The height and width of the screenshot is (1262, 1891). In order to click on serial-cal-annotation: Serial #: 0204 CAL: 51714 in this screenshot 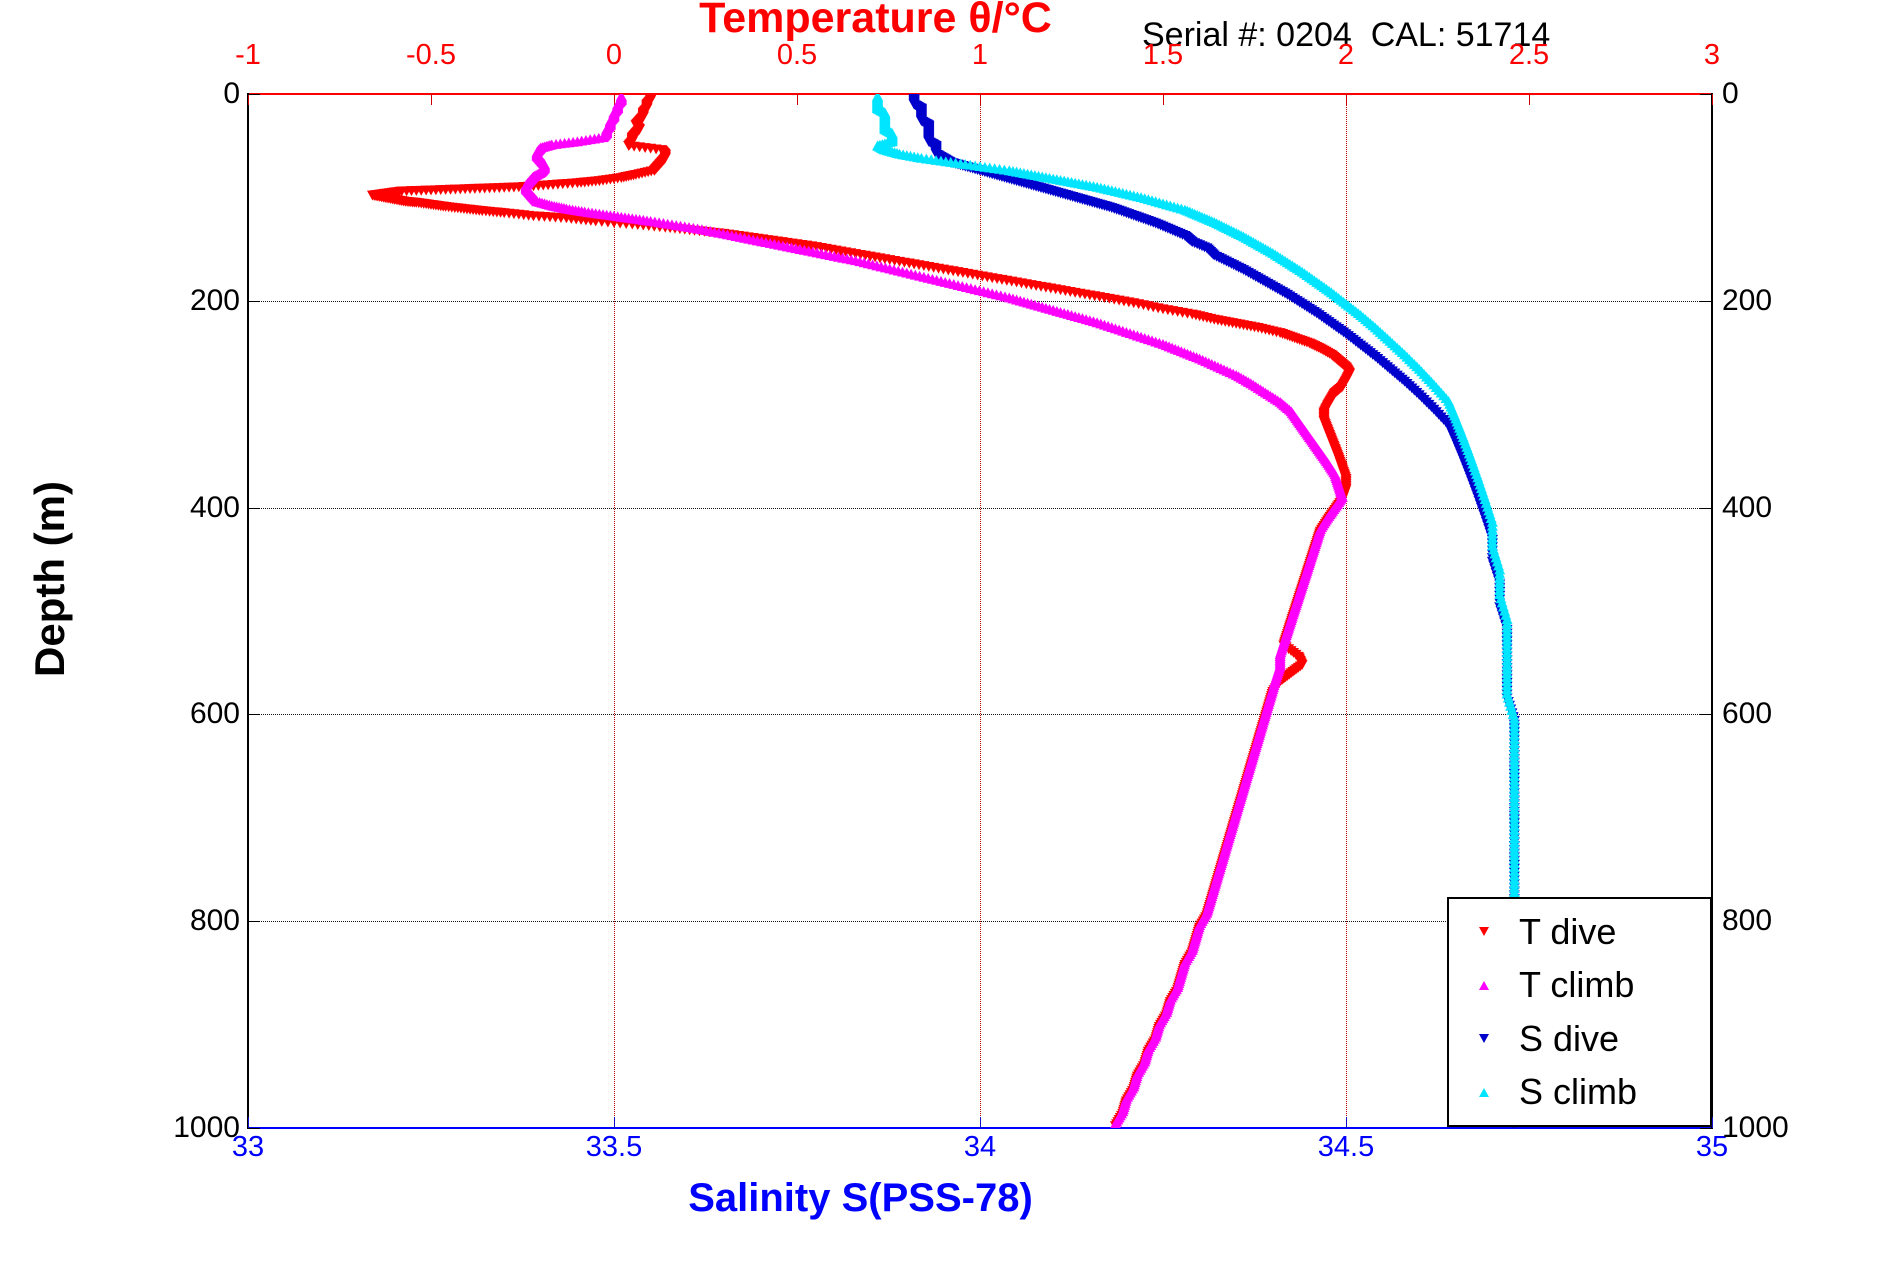, I will do `click(1346, 35)`.